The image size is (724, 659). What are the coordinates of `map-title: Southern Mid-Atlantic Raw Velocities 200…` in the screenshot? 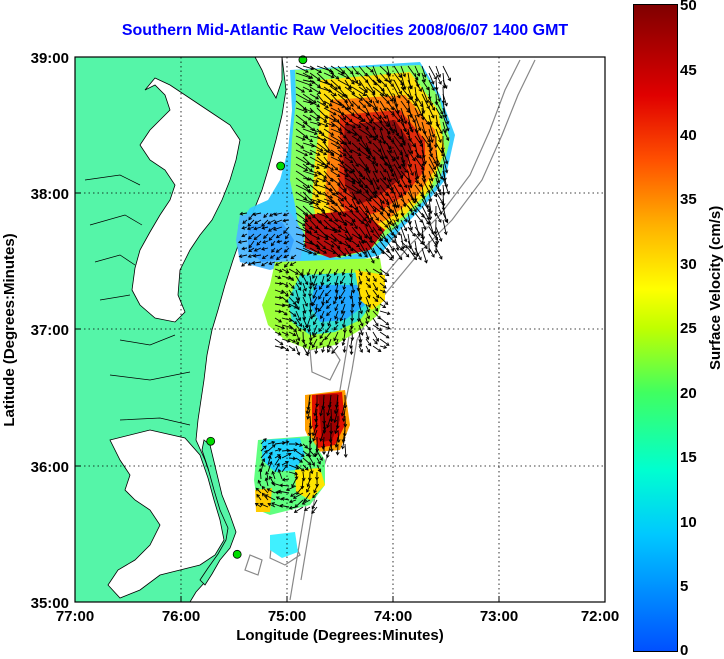 It's located at (345, 30).